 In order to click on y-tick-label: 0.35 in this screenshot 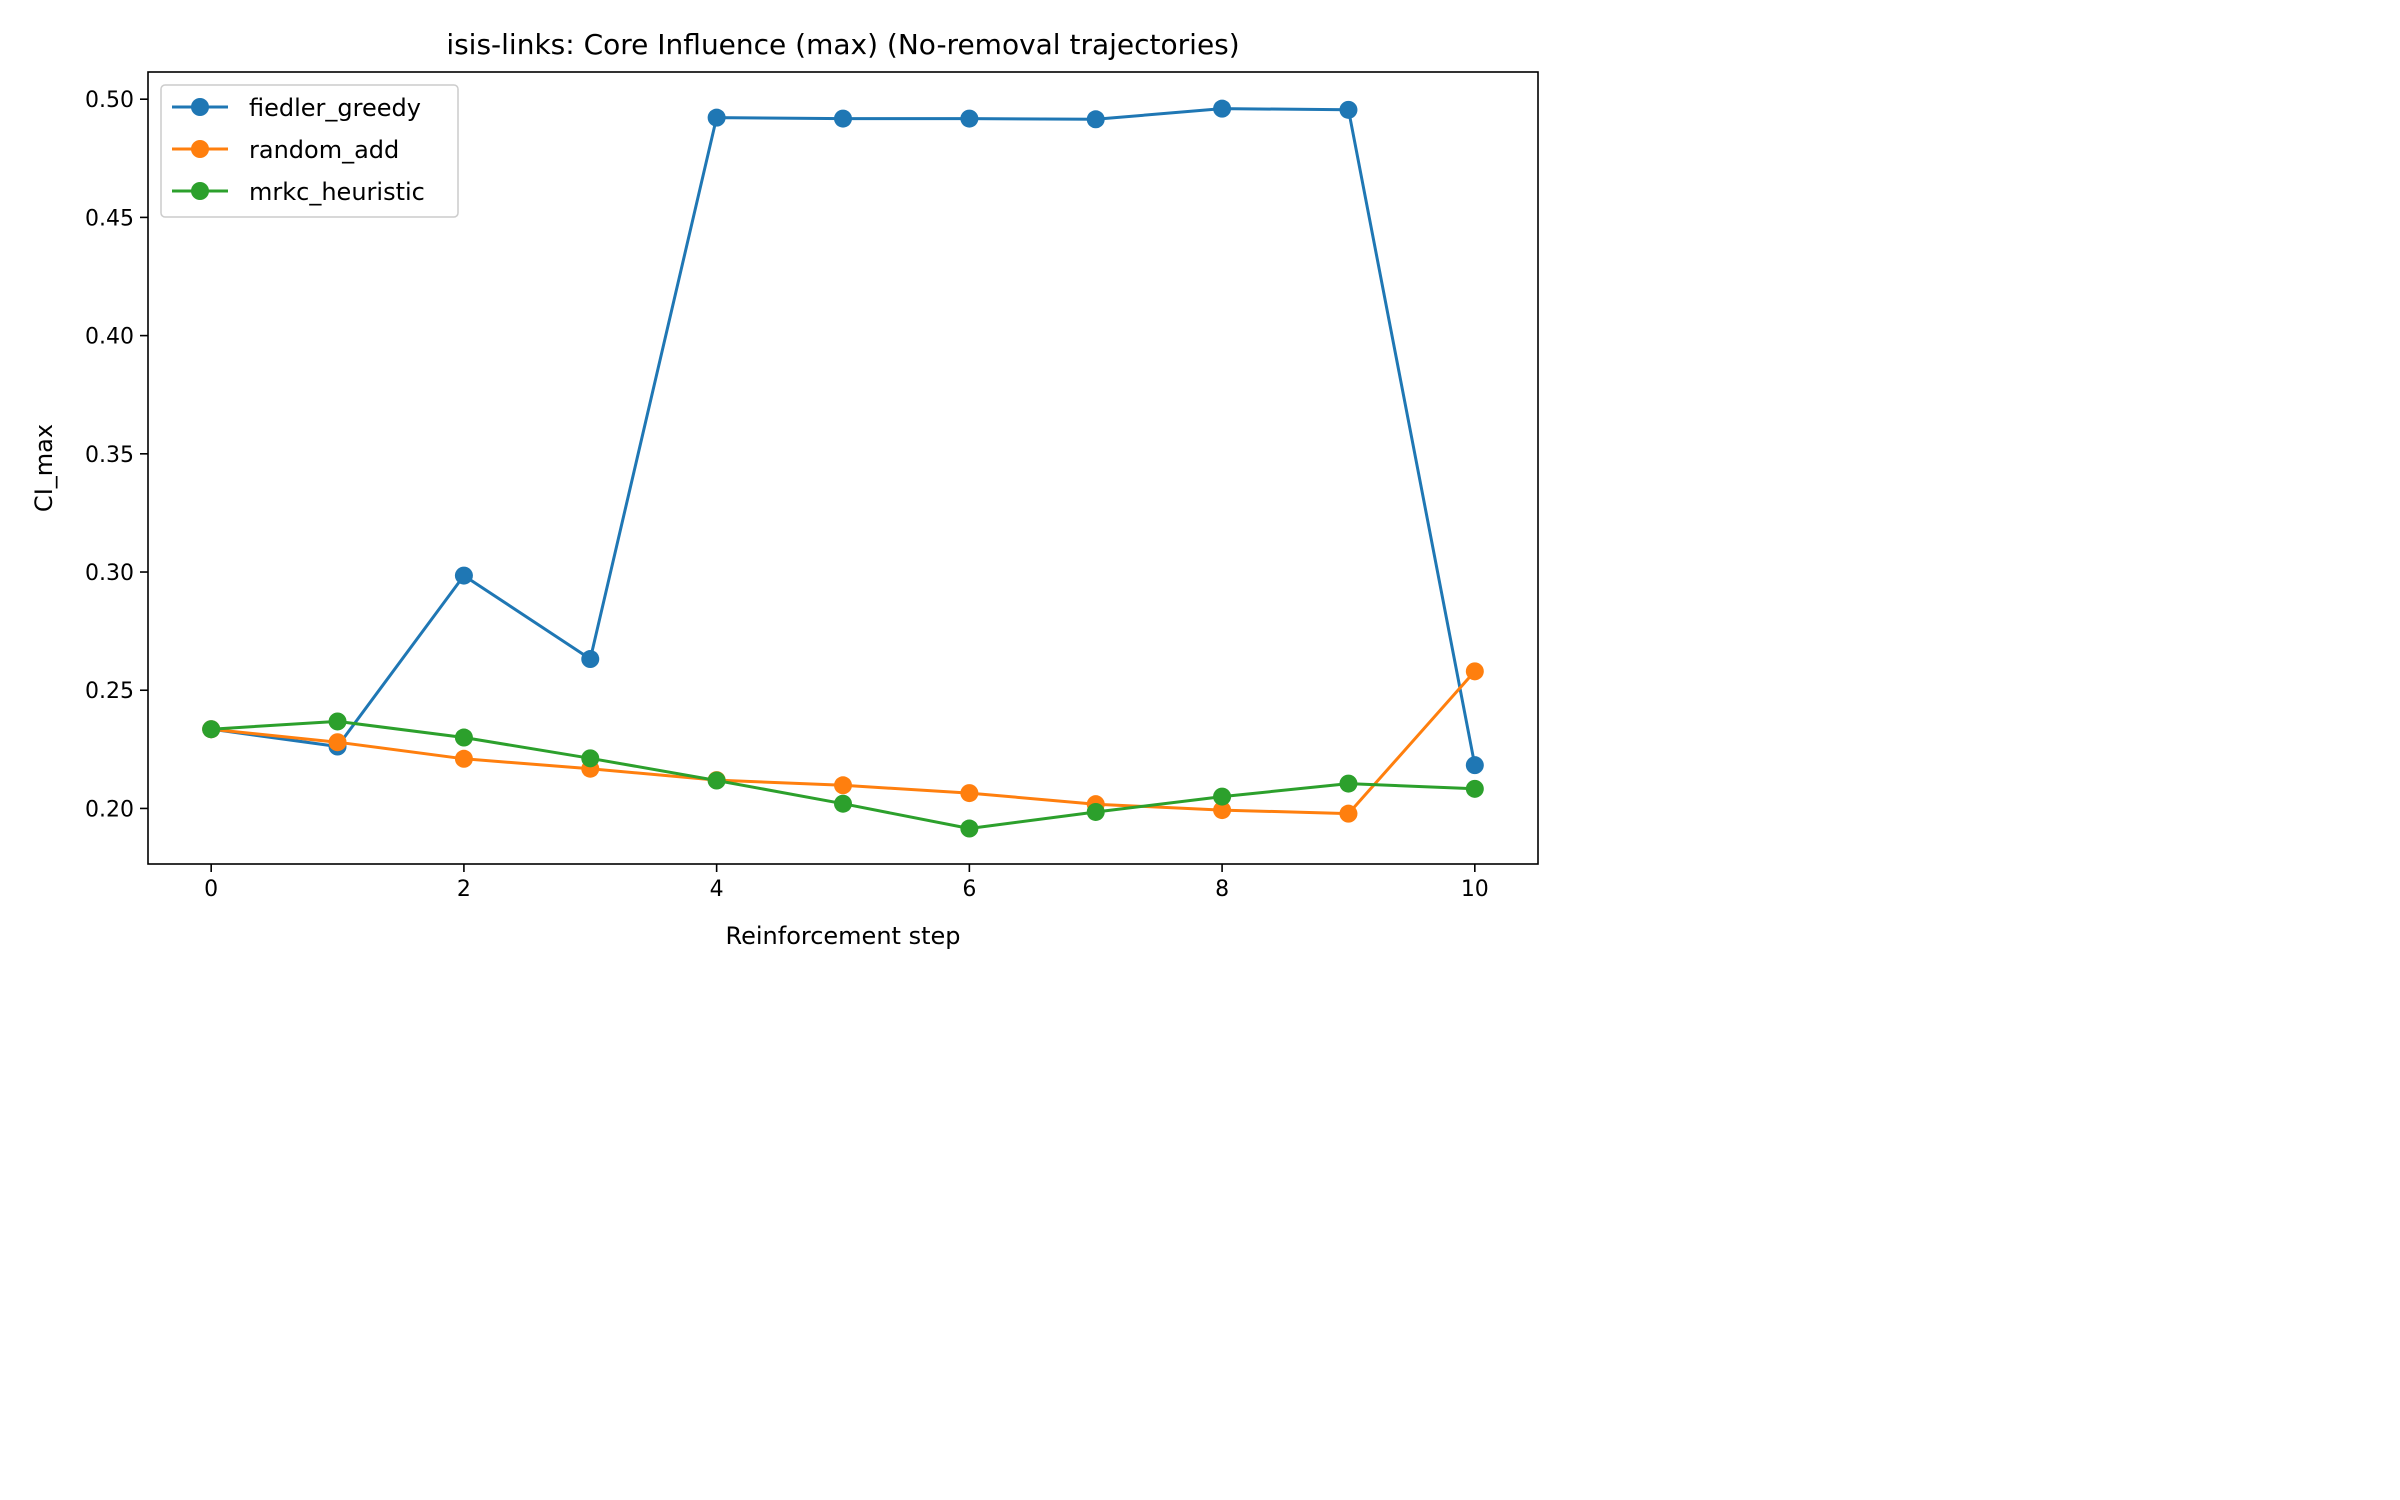, I will do `click(109, 455)`.